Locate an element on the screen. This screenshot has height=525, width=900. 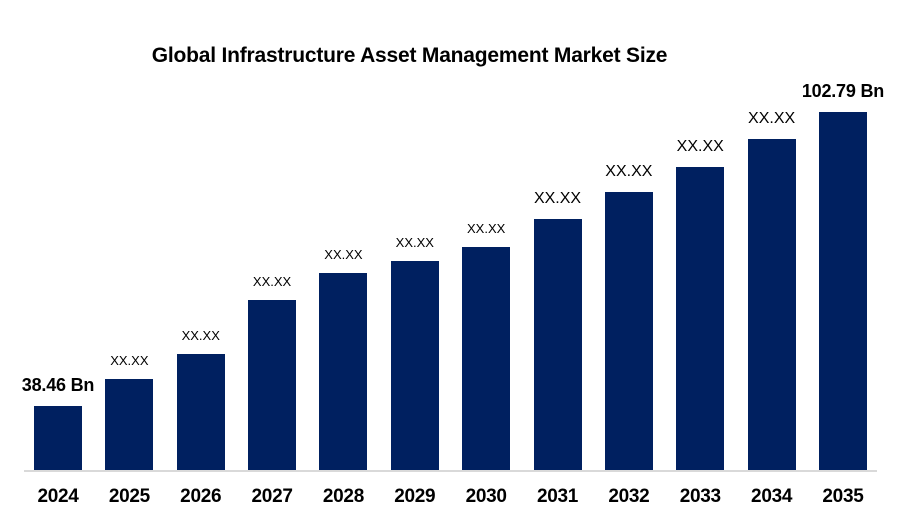
bar-2030 is located at coordinates (486, 358).